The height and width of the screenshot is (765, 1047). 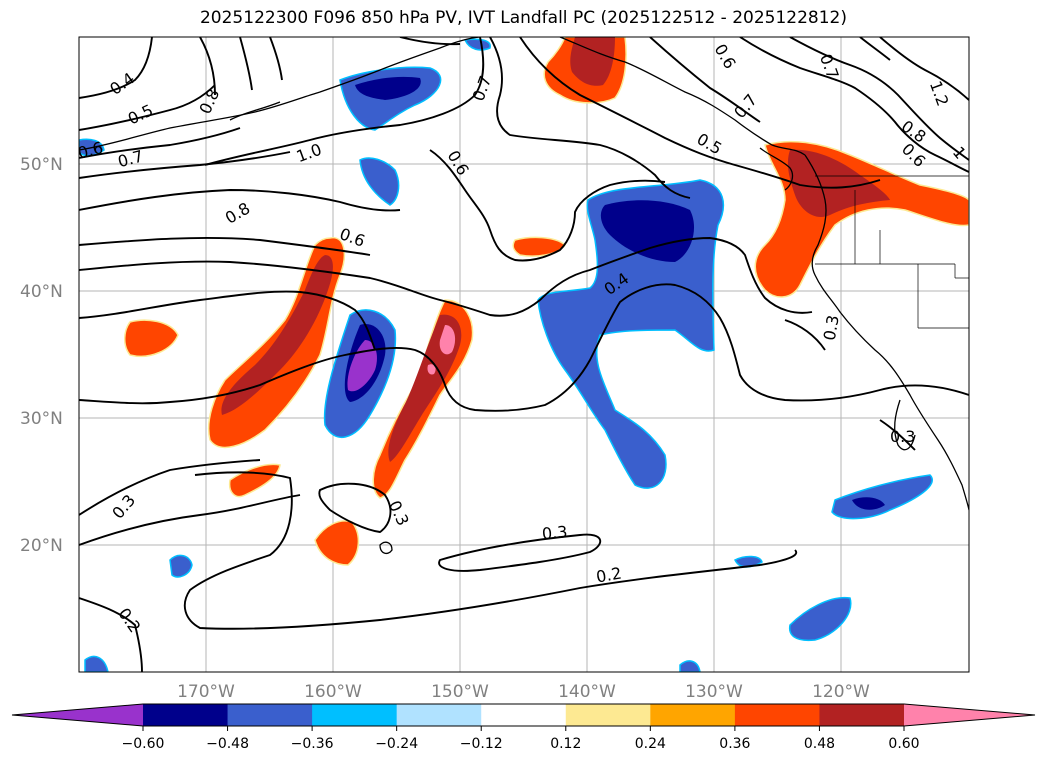 What do you see at coordinates (734, 744) in the screenshot?
I see `colorbar-tick-label: 0.36` at bounding box center [734, 744].